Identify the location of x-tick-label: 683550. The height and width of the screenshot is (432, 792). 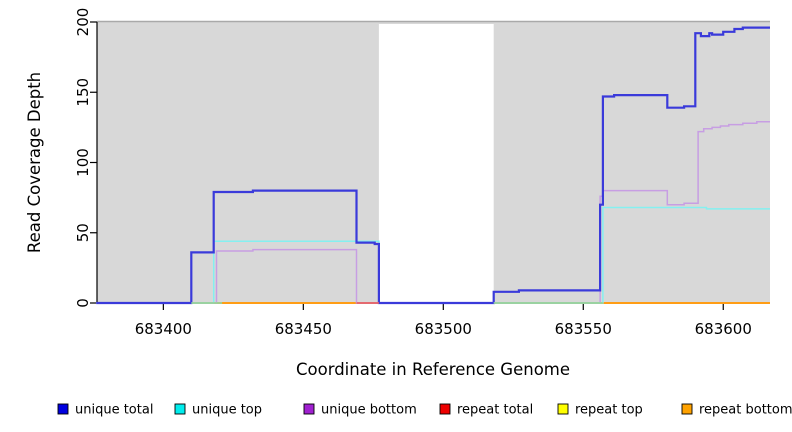
(583, 329).